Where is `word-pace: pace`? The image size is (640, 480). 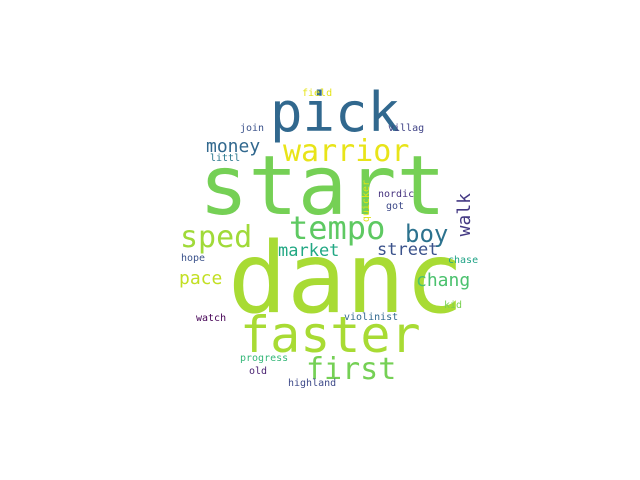 word-pace: pace is located at coordinates (201, 278).